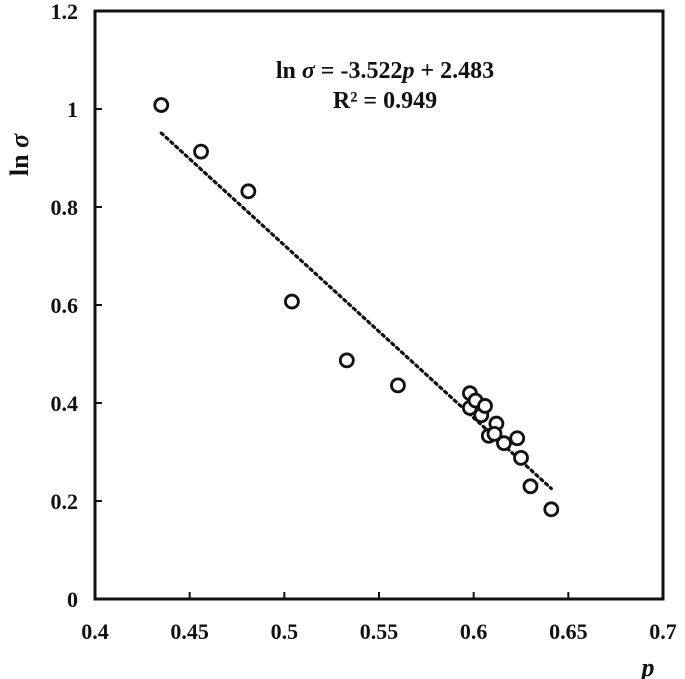  What do you see at coordinates (663, 631) in the screenshot?
I see `x-tick-label: 0.7` at bounding box center [663, 631].